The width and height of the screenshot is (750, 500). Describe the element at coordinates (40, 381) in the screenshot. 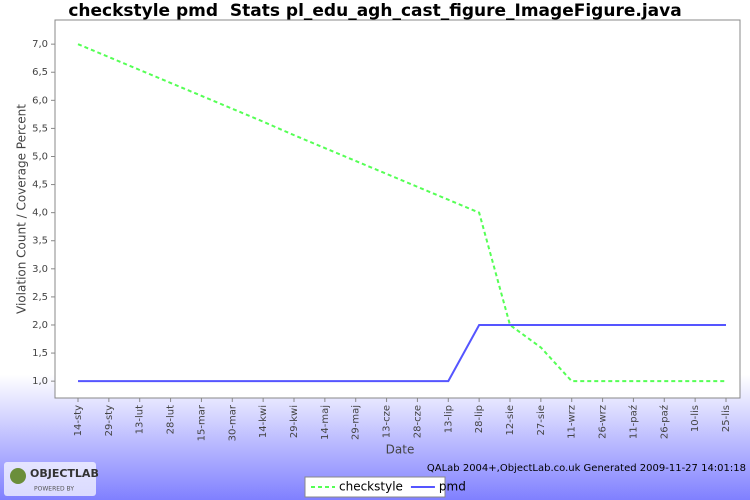

I see `y-tick-label: 1,0` at that location.